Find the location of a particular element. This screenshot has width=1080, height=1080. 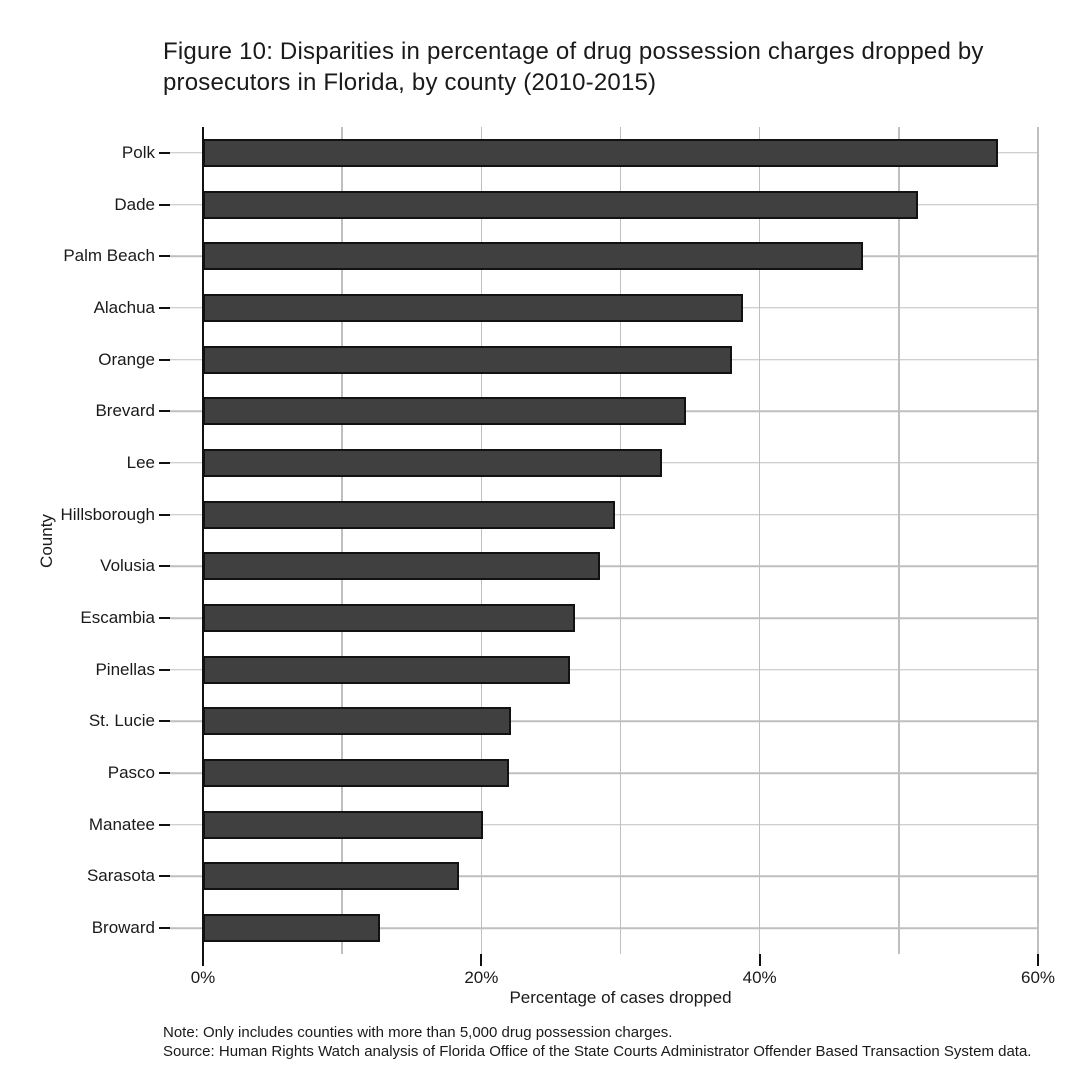

y-axis-tick-polk is located at coordinates (164, 152).